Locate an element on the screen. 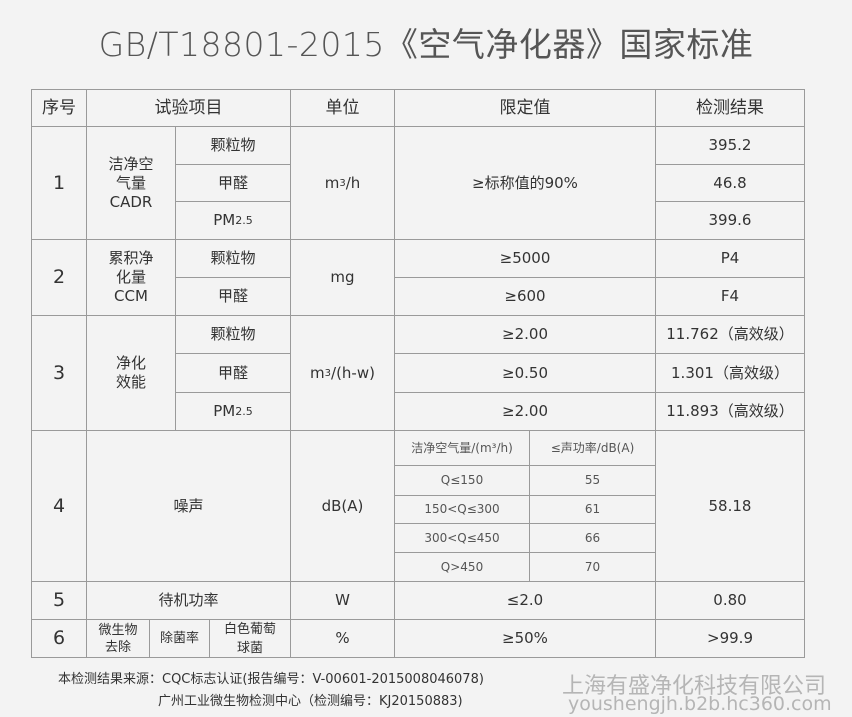  sub-item-result: 11.893（高效级） is located at coordinates (730, 411).